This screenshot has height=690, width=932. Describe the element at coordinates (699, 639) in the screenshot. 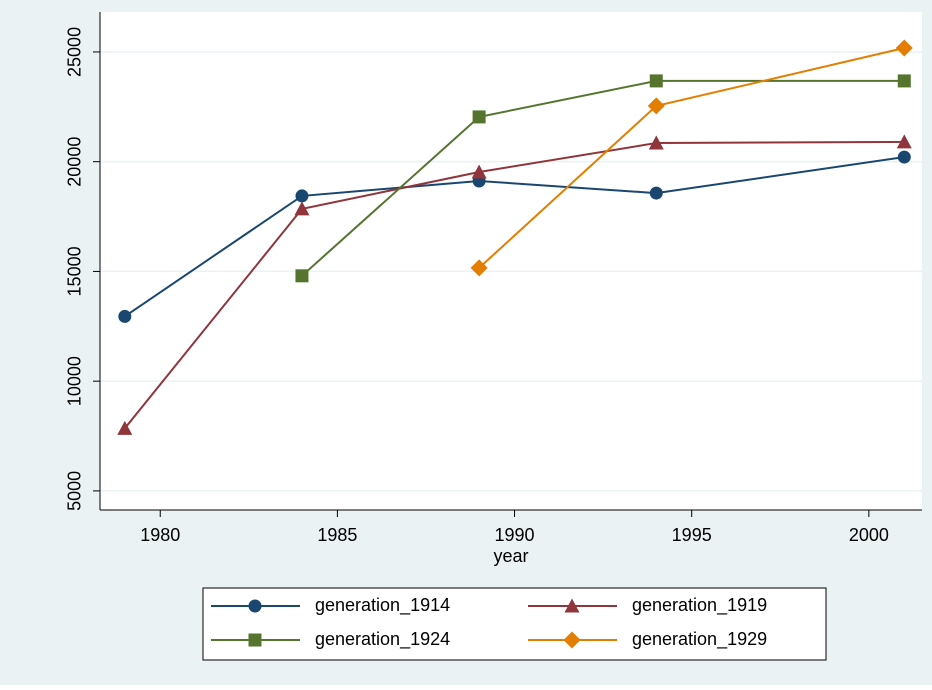

I see `legend-label: generation_1929` at that location.